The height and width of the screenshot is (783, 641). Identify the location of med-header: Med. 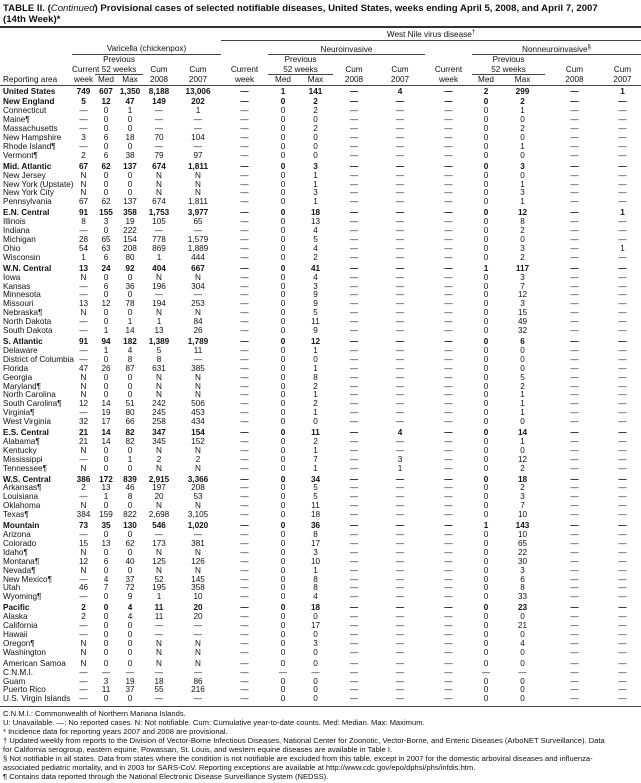
(106, 80).